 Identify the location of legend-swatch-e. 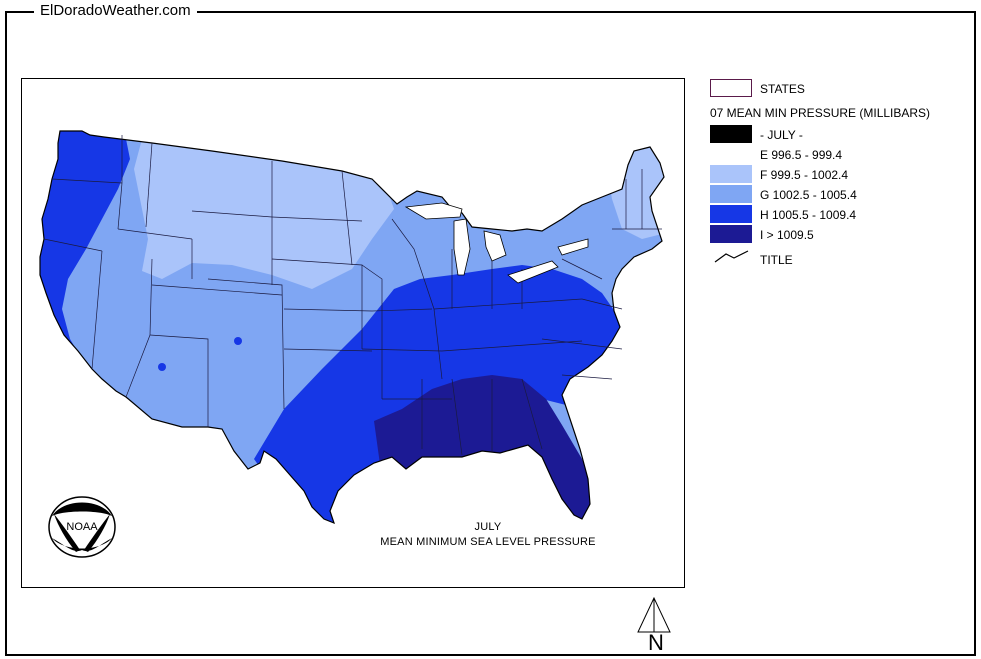
(731, 154).